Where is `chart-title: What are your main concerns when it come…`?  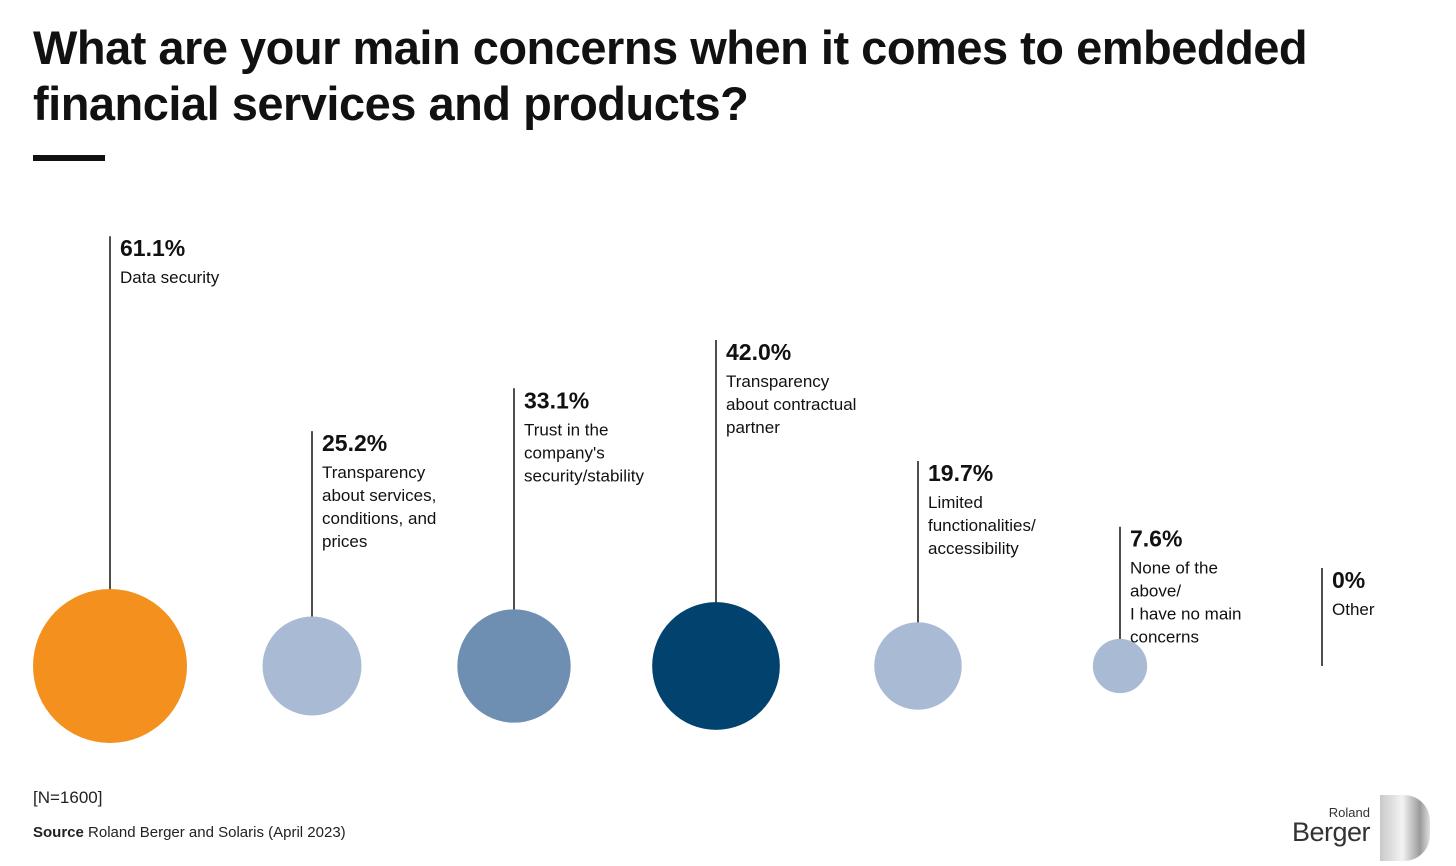 chart-title: What are your main concerns when it come… is located at coordinates (670, 75).